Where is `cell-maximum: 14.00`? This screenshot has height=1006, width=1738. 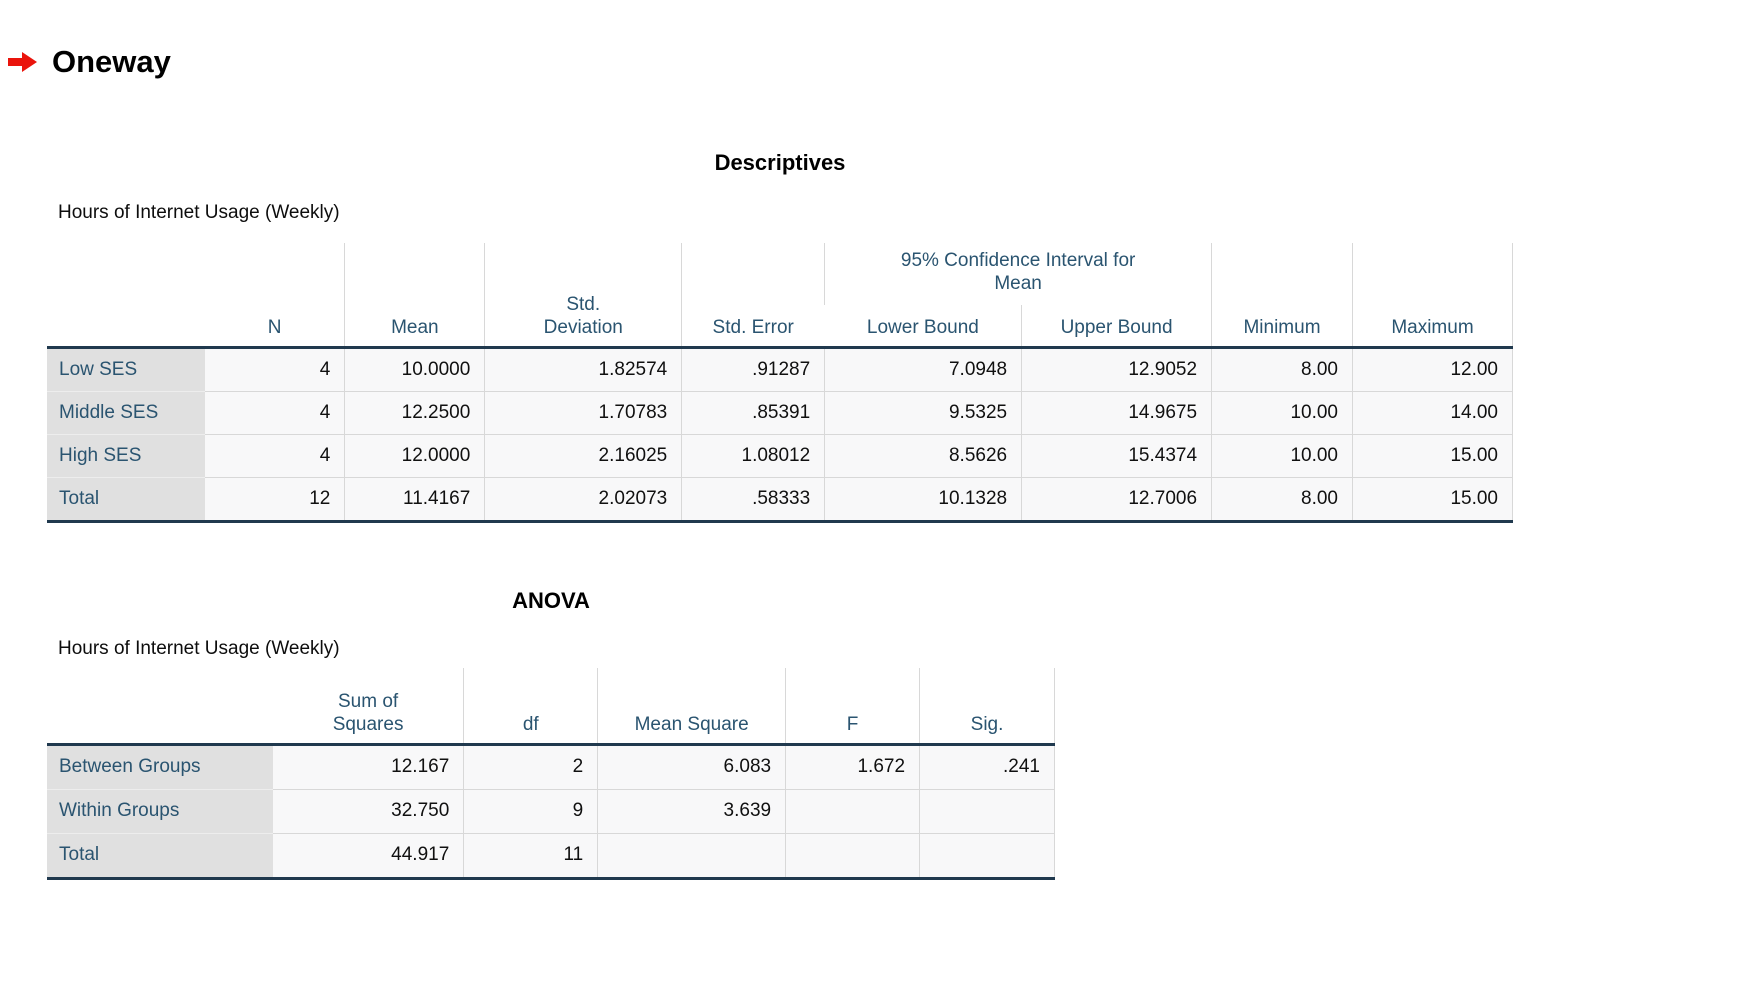 cell-maximum: 14.00 is located at coordinates (1432, 412).